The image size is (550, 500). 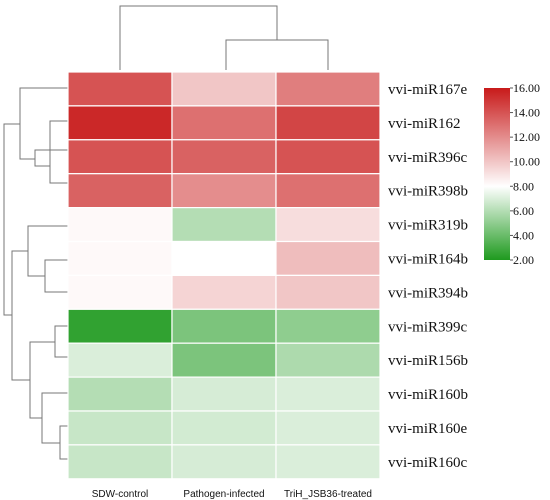 I want to click on colorbar-tick-label: 10.00, so click(x=526, y=162).